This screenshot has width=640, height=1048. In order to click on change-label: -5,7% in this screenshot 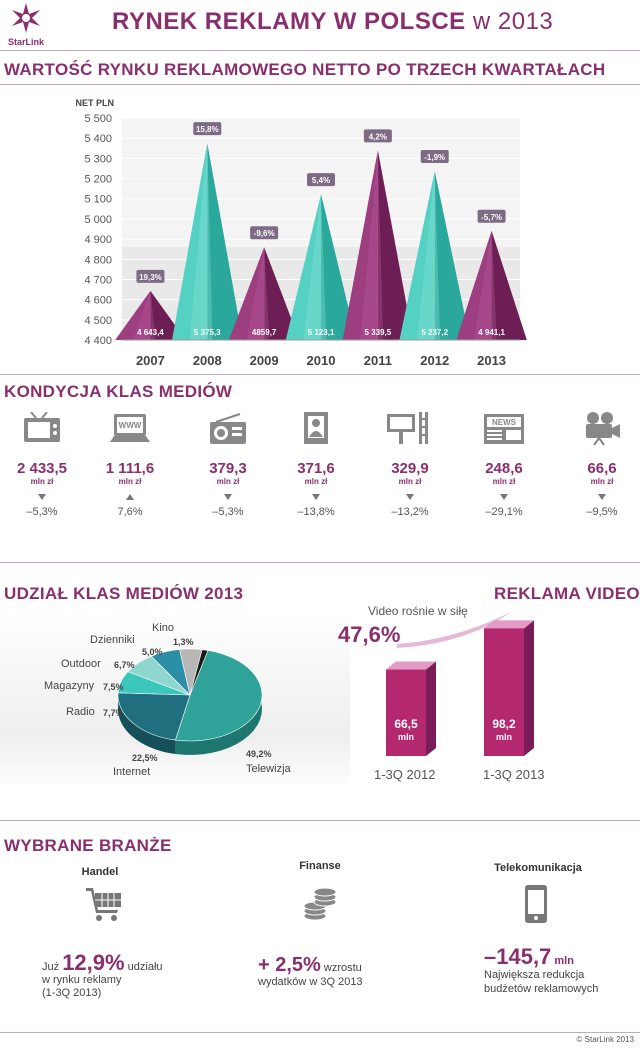, I will do `click(491, 217)`.